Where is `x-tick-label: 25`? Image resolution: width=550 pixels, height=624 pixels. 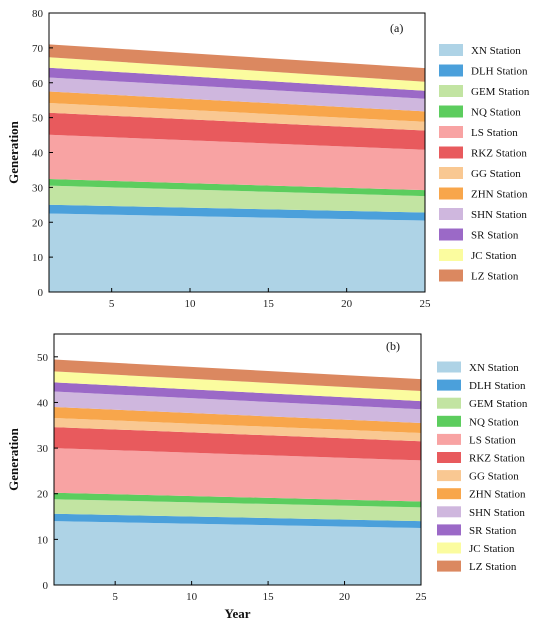 x-tick-label: 25 is located at coordinates (426, 304).